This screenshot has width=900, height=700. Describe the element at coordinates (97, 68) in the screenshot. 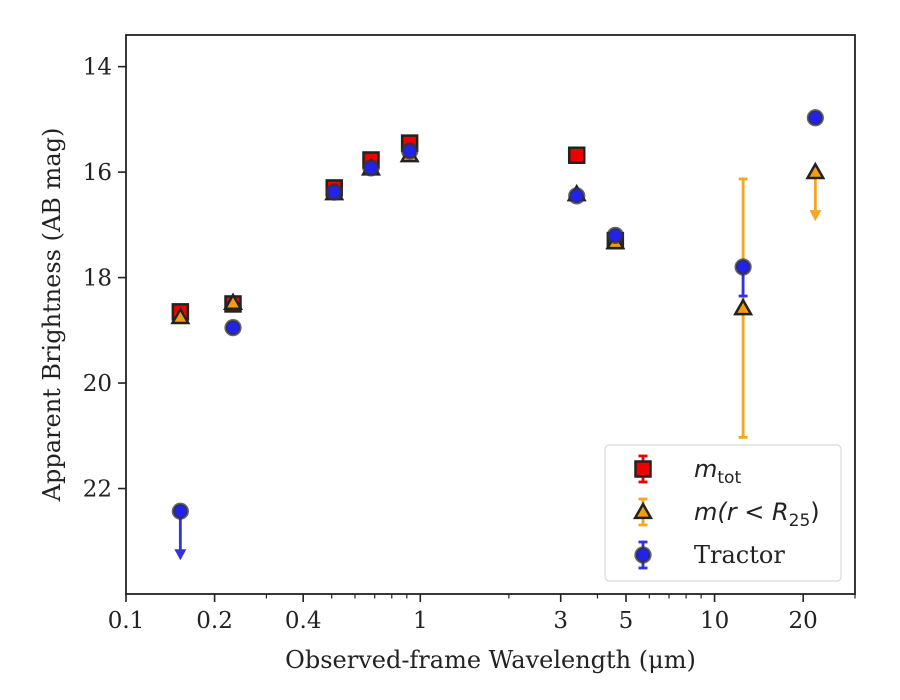

I see `y-tick-label: 14` at that location.